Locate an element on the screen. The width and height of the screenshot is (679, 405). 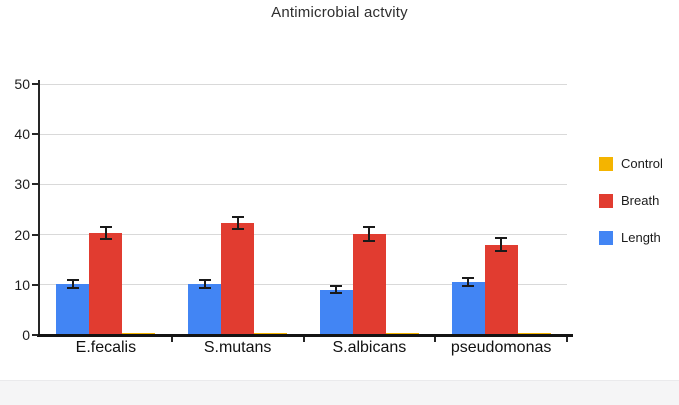
y-tick-label-10: 10 is located at coordinates (22, 284).